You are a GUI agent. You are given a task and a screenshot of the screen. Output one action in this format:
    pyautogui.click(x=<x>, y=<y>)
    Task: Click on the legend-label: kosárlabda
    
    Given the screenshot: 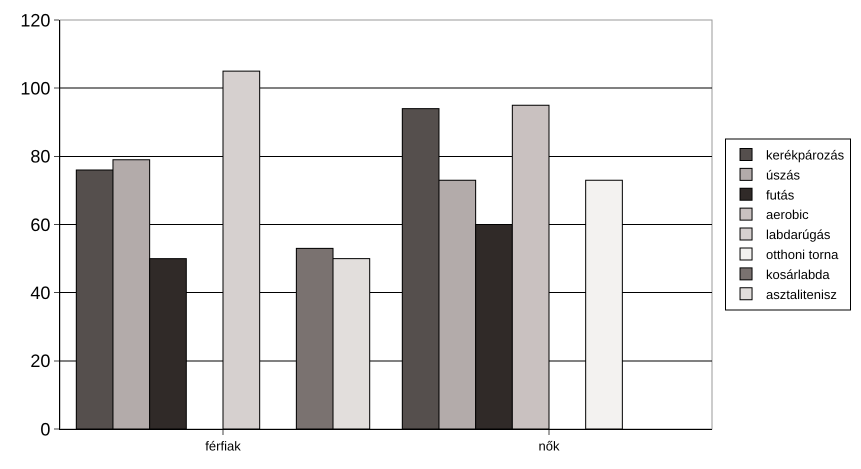 What is the action you would take?
    pyautogui.click(x=798, y=274)
    